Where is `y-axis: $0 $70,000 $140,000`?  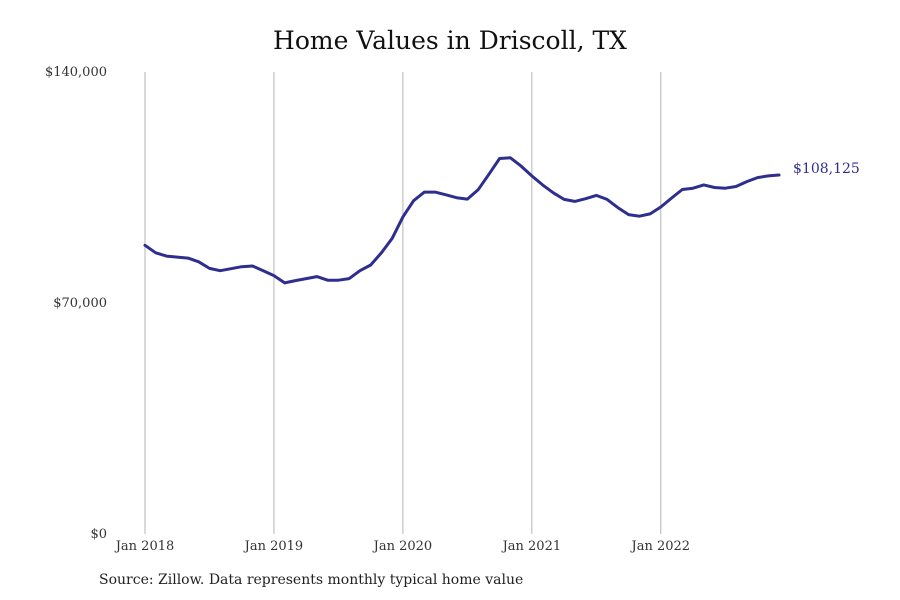 y-axis: $0 $70,000 $140,000 is located at coordinates (76, 303).